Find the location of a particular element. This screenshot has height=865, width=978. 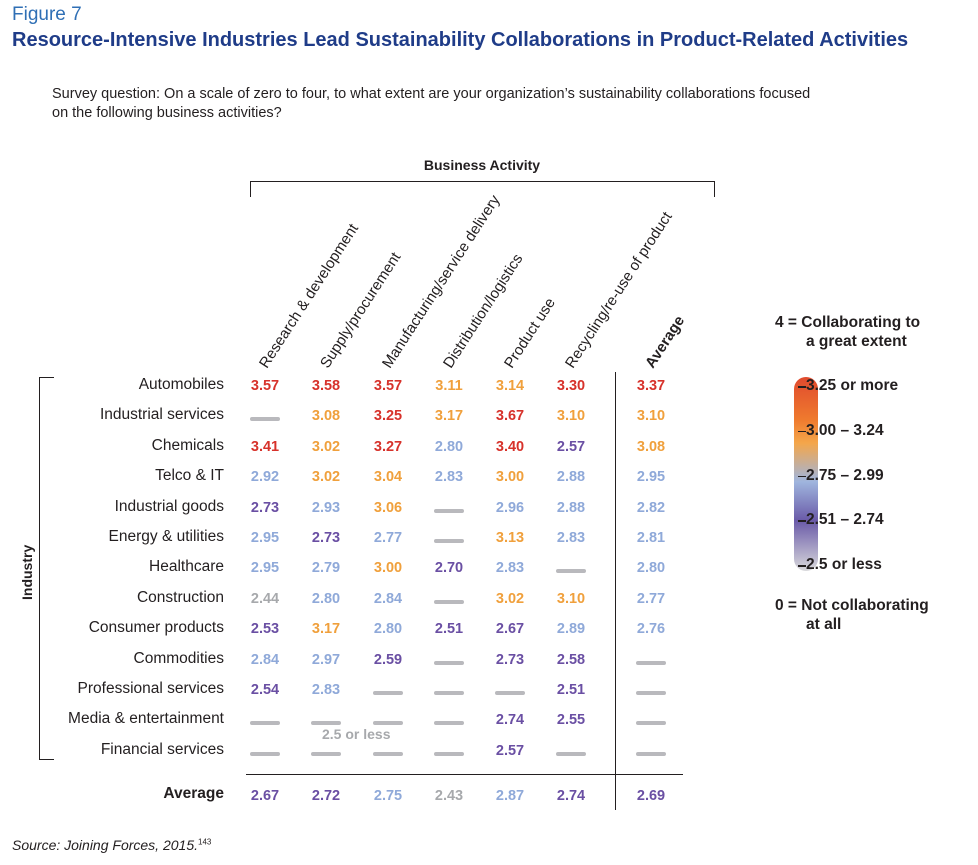

table-cell: 2.58 is located at coordinates (571, 659).